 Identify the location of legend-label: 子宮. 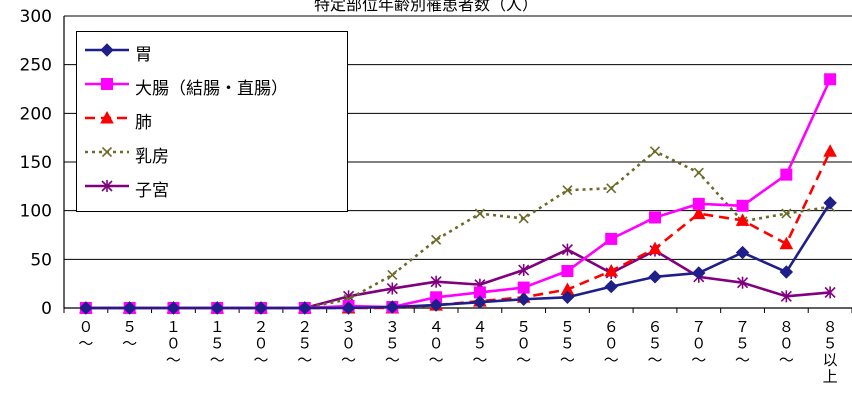
(152, 191).